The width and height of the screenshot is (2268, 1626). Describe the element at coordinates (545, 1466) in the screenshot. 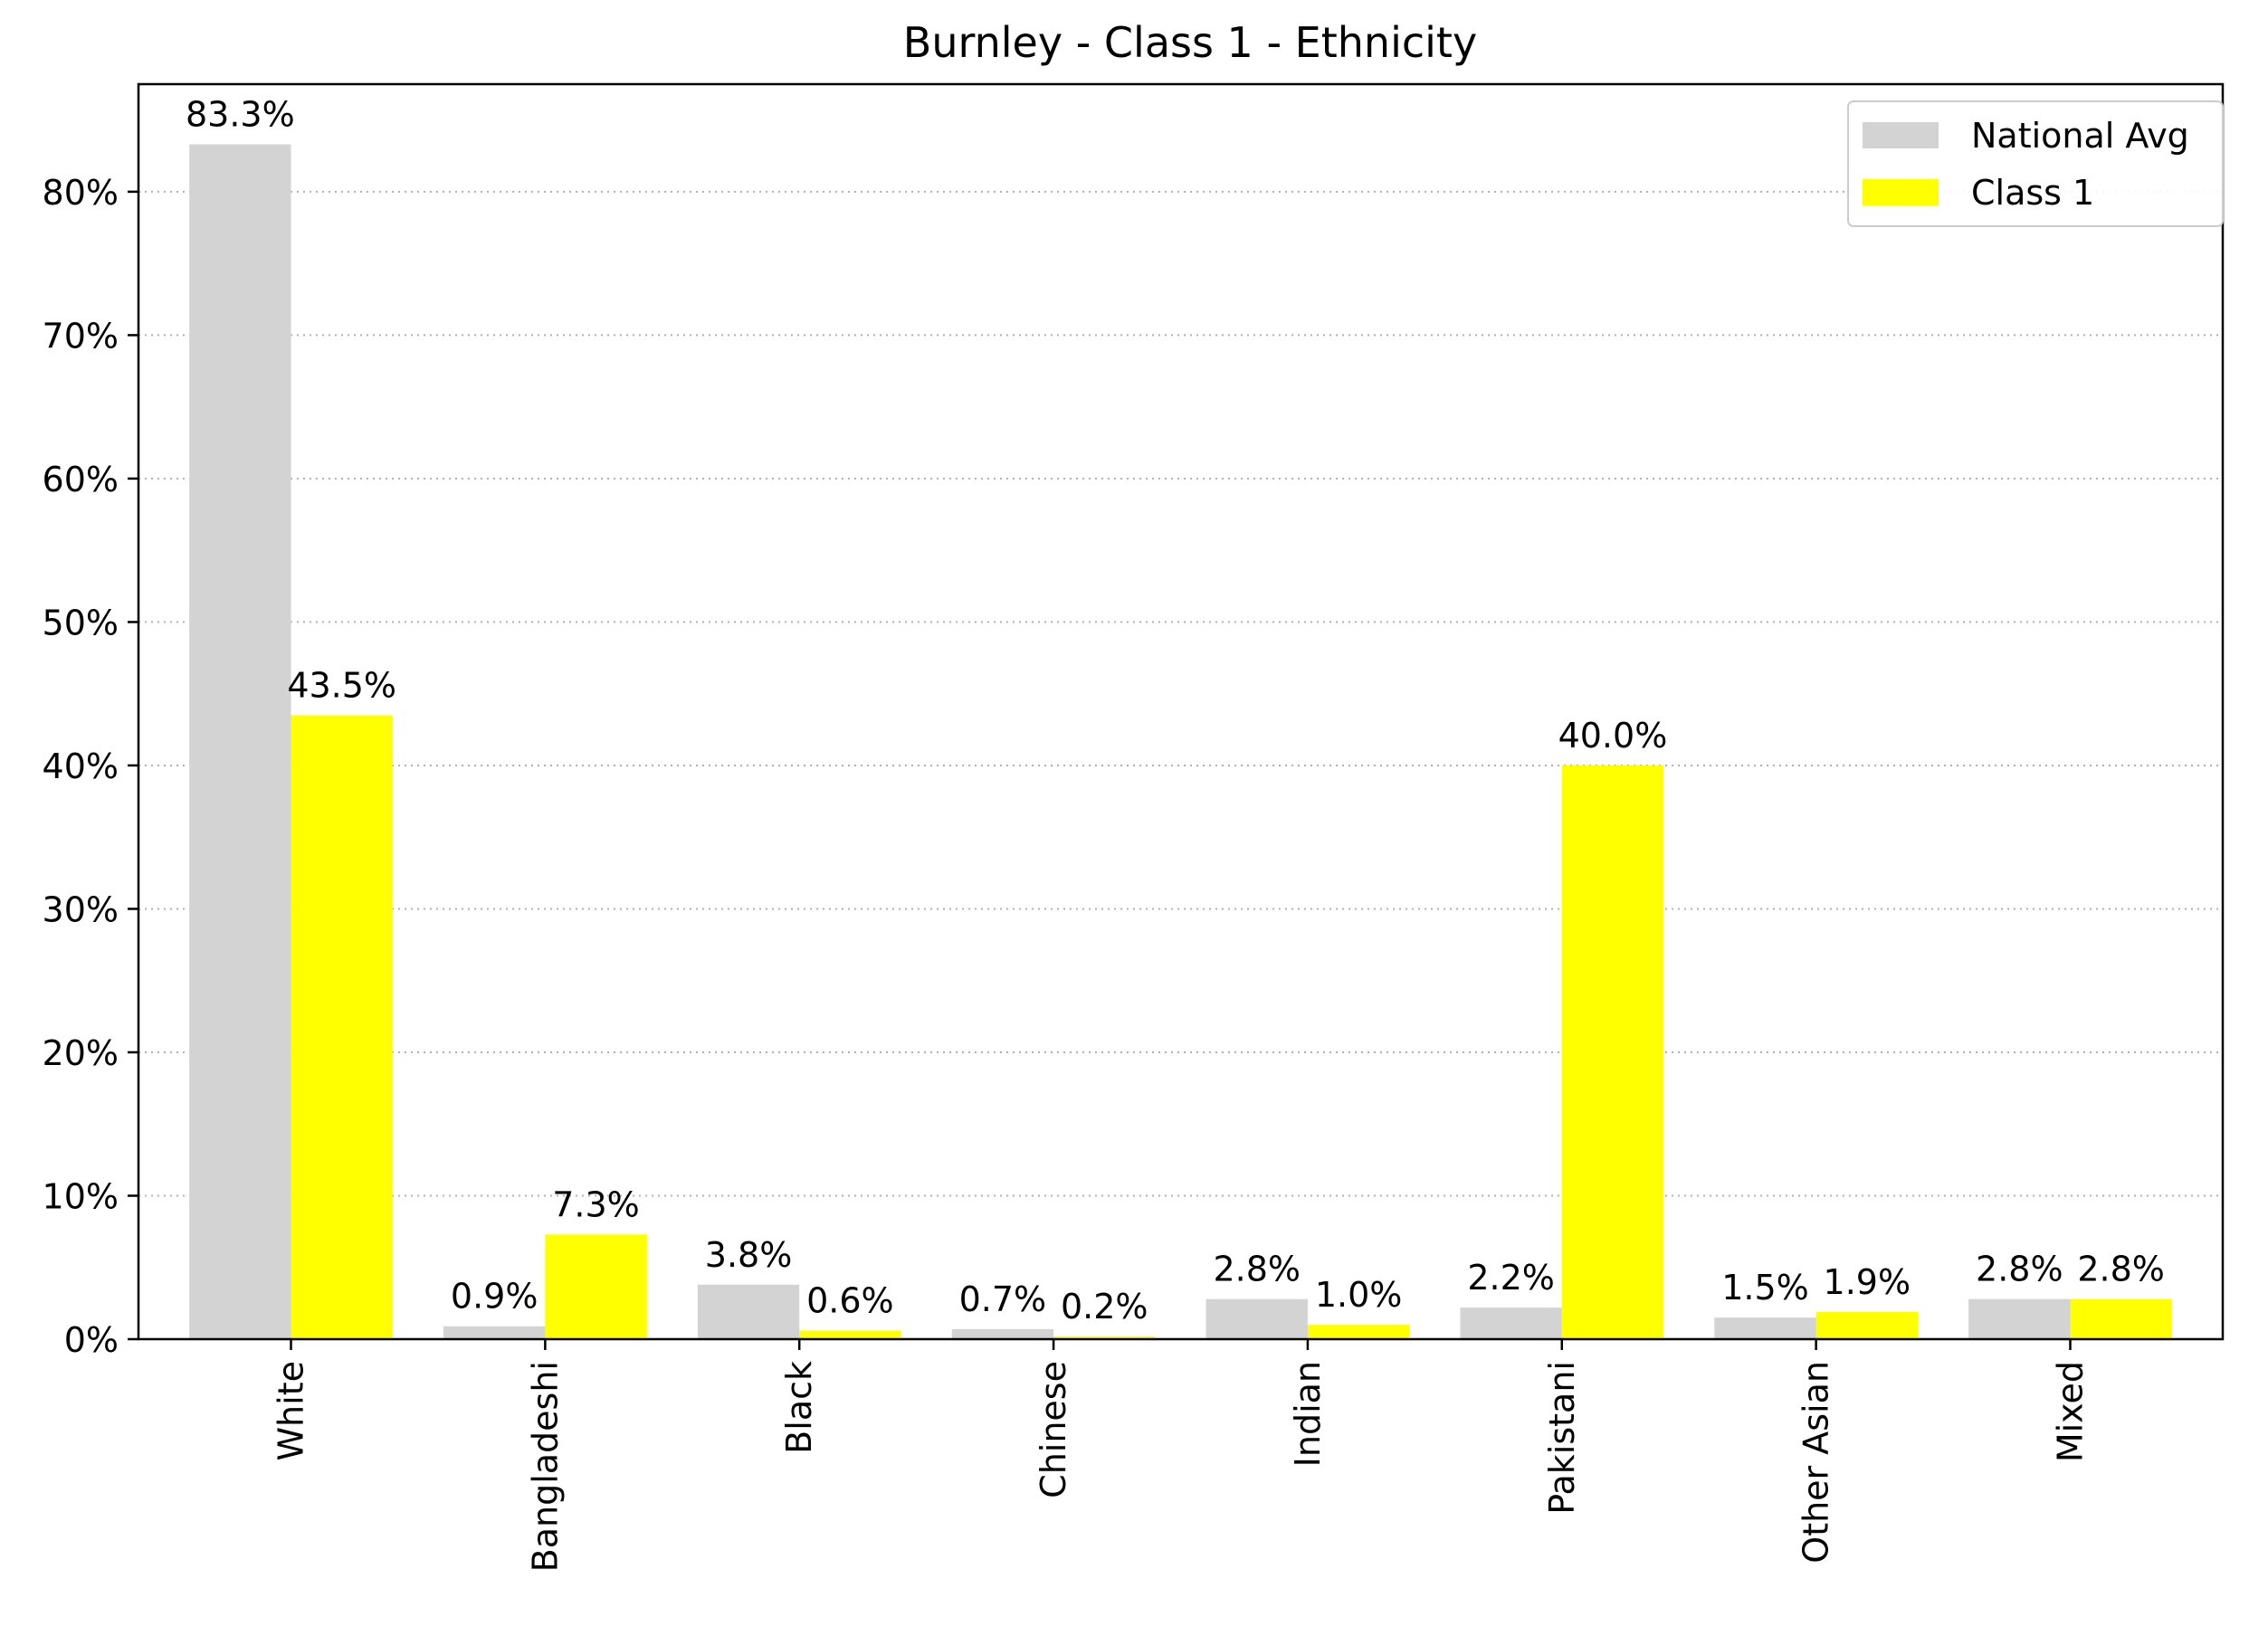

I see `x-tick-label: Bangladeshi` at that location.